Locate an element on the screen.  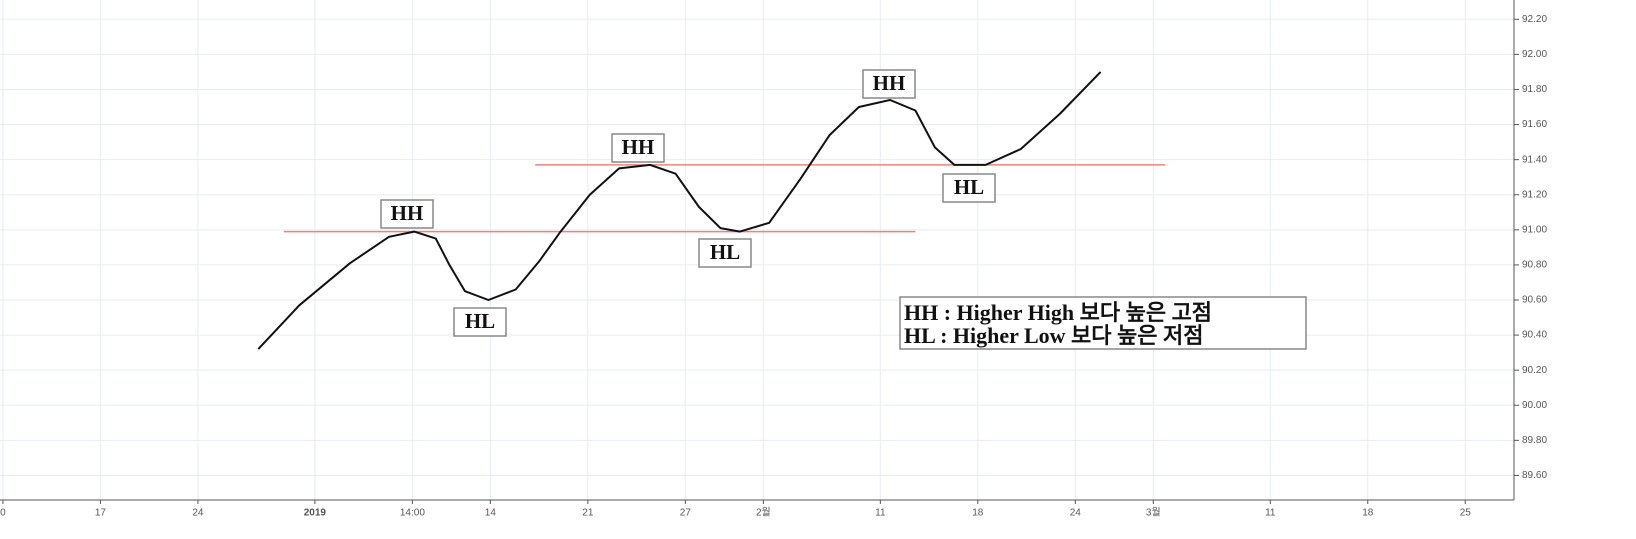
y-tick-label: 89.80 is located at coordinates (1534, 440).